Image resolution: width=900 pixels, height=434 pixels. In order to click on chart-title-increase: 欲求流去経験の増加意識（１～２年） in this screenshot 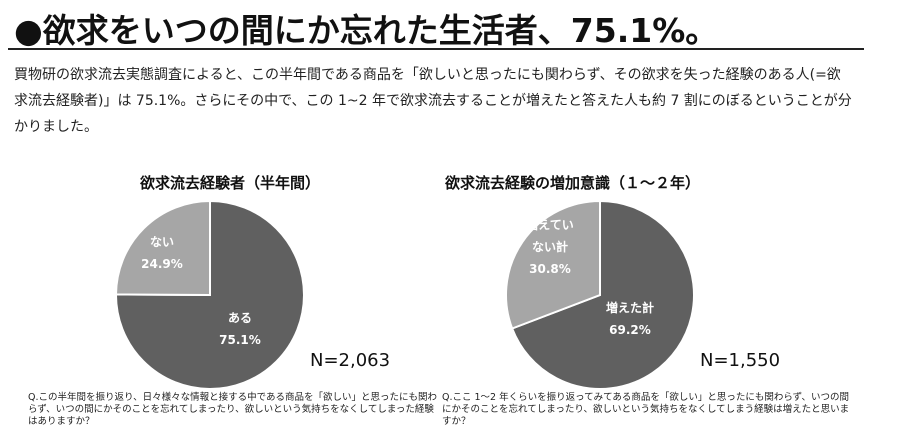, I will do `click(573, 183)`.